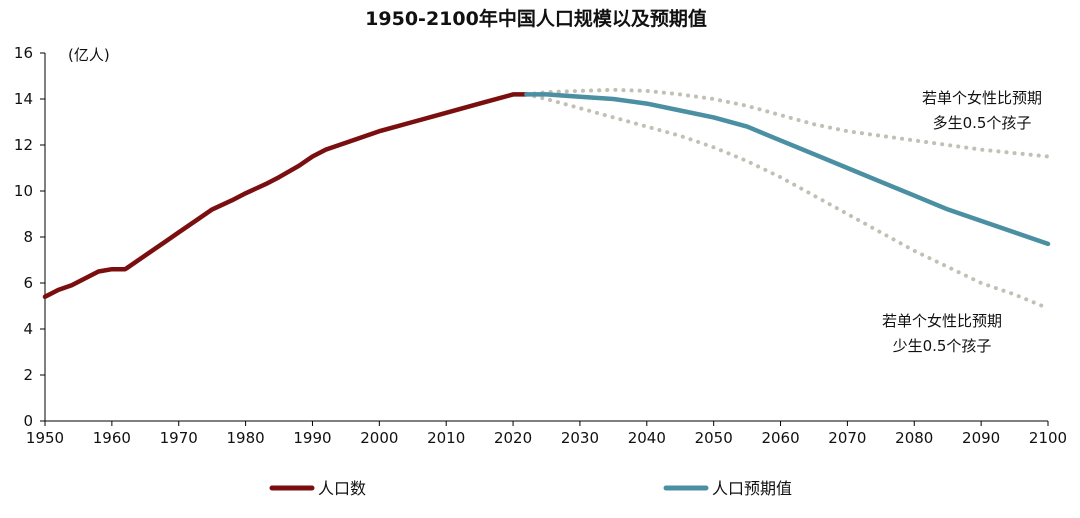  Describe the element at coordinates (787, 123) in the screenshot. I see `high-fertility-scenario-line` at that location.